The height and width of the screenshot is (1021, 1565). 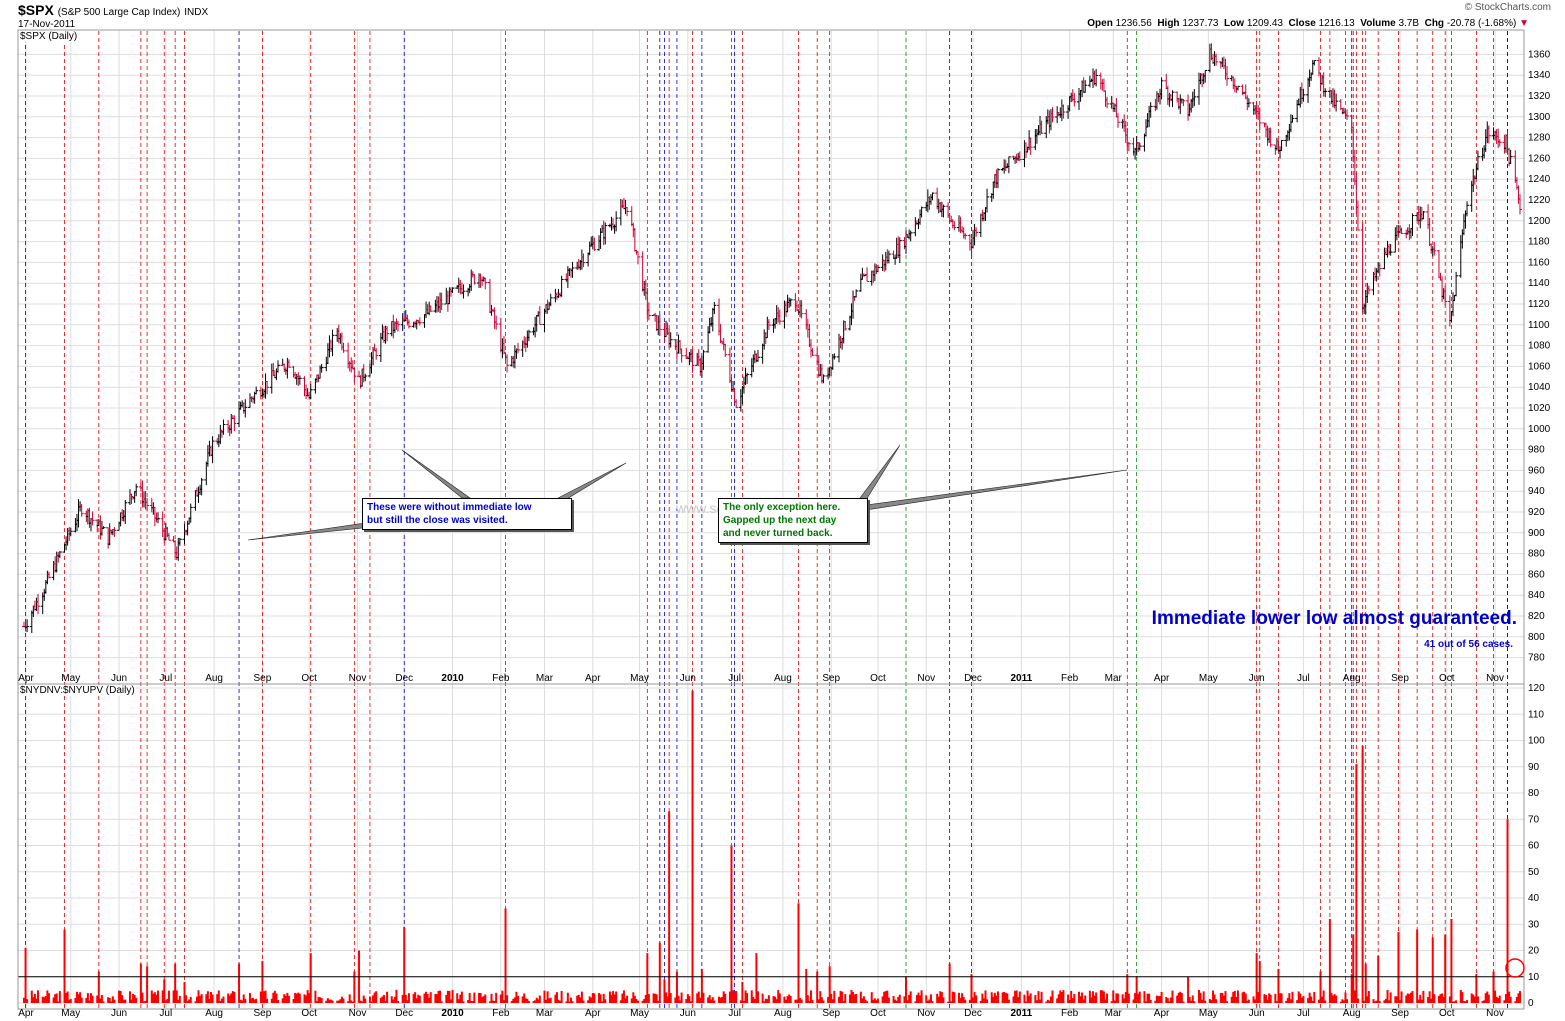 I want to click on close-value: 1216.13, so click(x=1336, y=23).